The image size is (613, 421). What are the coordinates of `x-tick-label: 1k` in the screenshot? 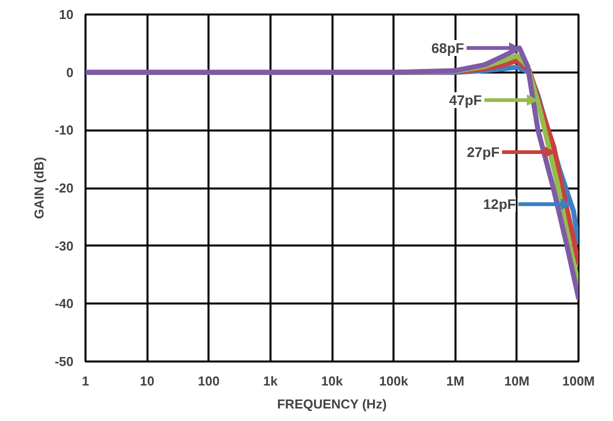 It's located at (270, 381).